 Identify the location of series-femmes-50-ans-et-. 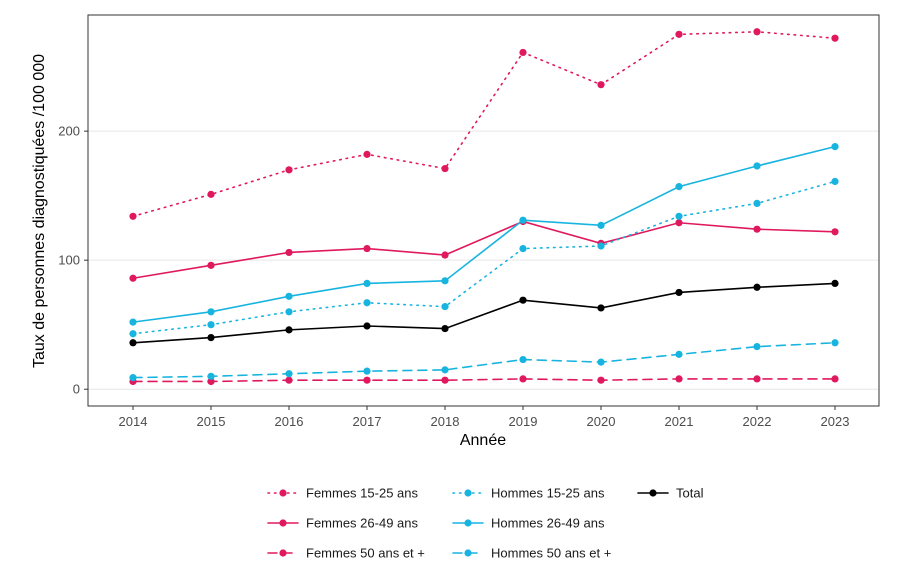
(484, 380).